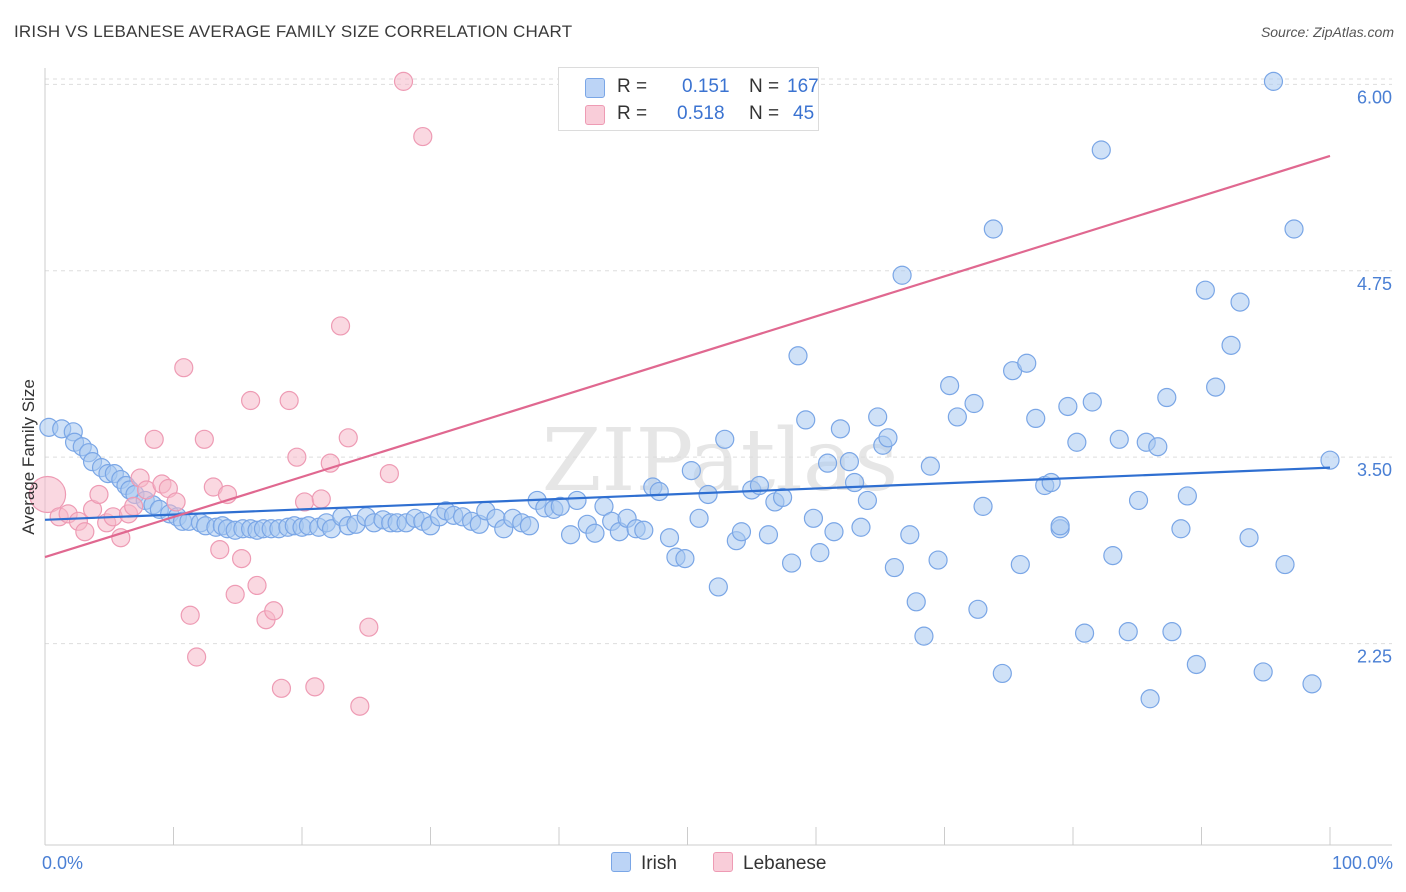 This screenshot has width=1406, height=892. I want to click on bottom-irish-swatch, so click(621, 862).